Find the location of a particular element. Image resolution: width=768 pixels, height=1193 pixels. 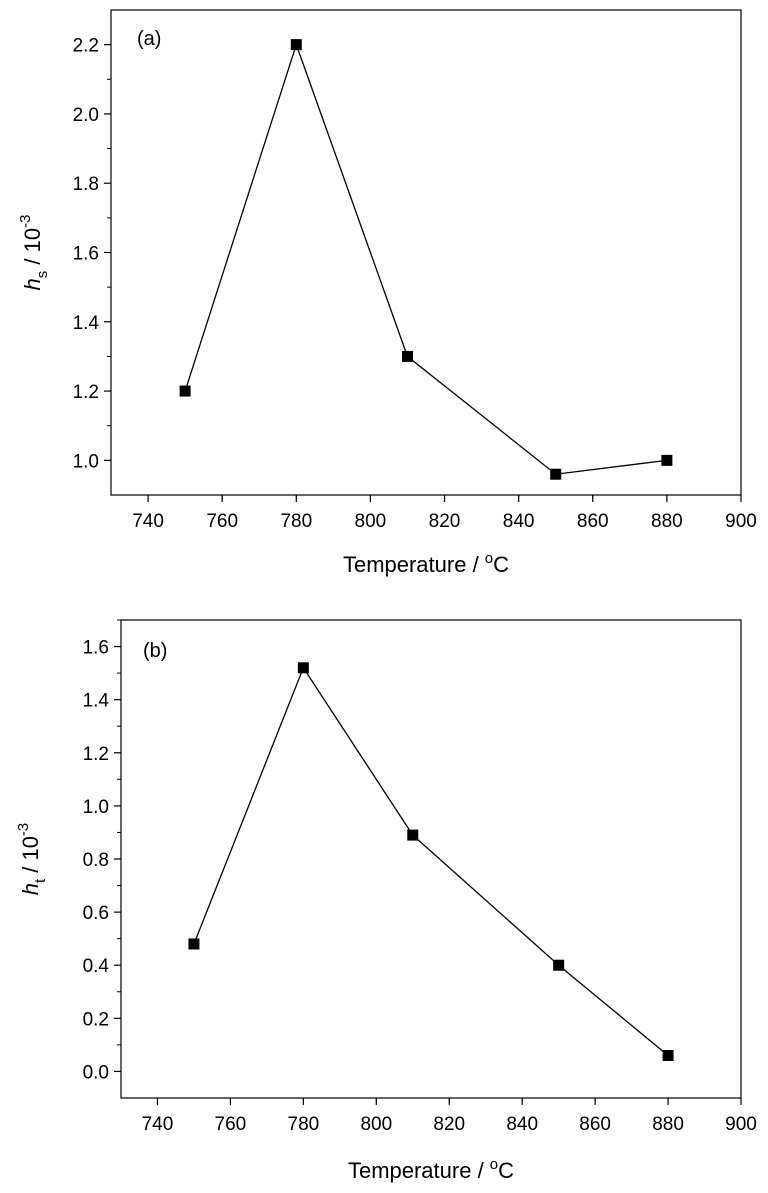

y-tick-label: 1.8 is located at coordinates (86, 184).